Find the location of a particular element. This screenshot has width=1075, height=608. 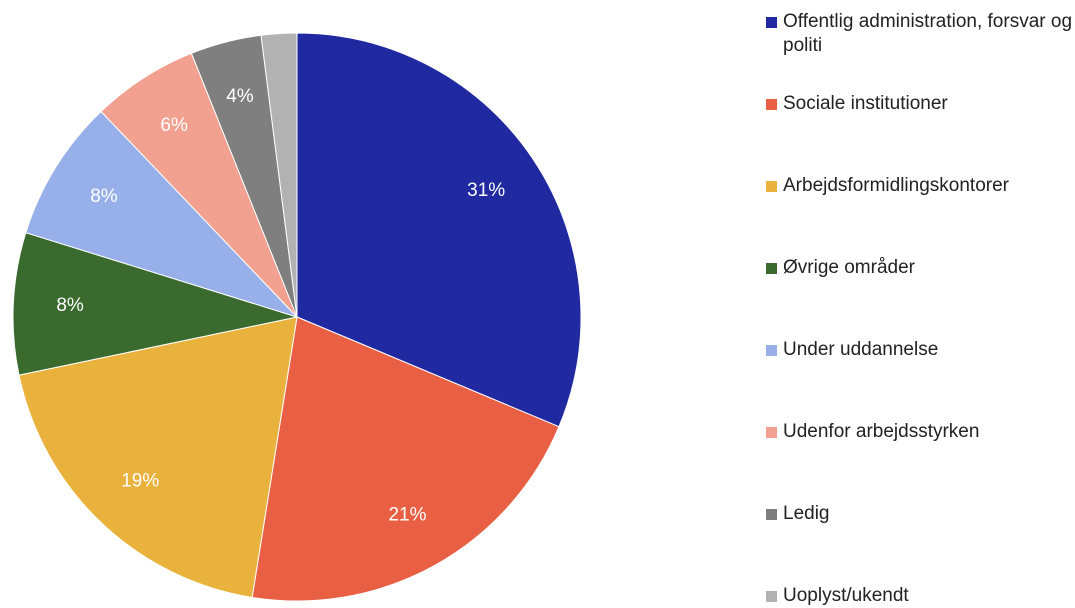

legend-item: Ledig is located at coordinates (919, 514).